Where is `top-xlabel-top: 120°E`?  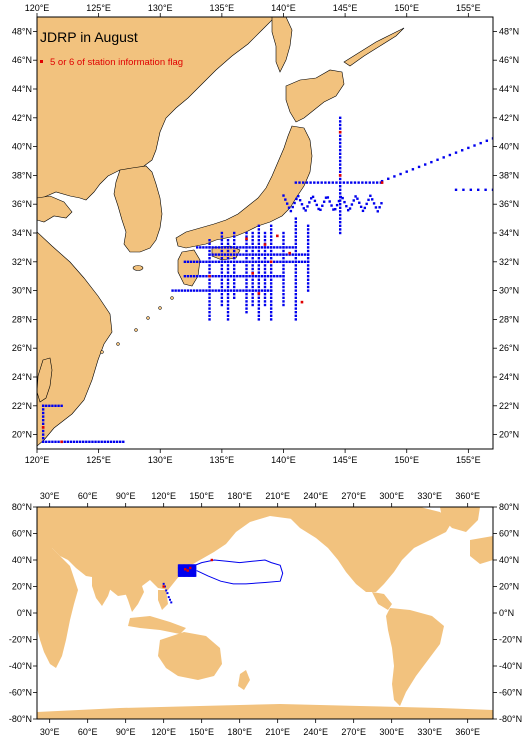 top-xlabel-top: 120°E is located at coordinates (37, 8).